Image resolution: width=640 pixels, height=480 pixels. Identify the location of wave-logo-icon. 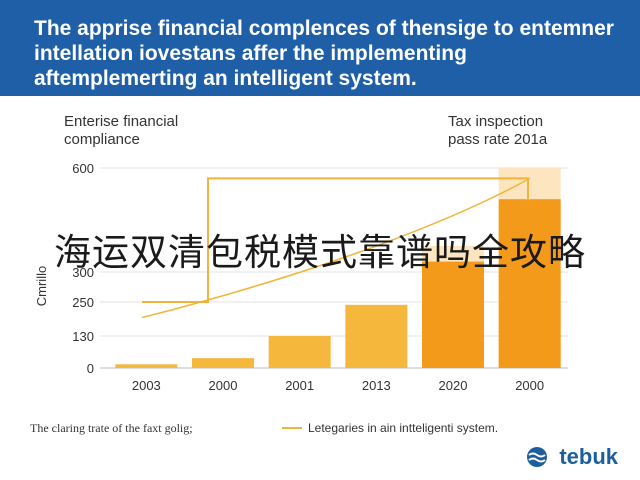
(537, 457).